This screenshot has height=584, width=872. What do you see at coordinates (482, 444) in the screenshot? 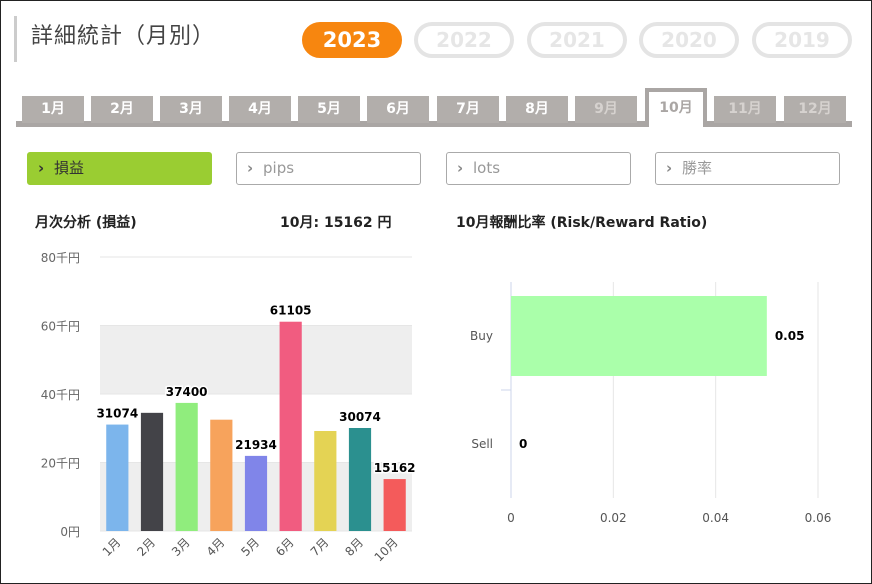
I see `y-tick-label: Sell` at bounding box center [482, 444].